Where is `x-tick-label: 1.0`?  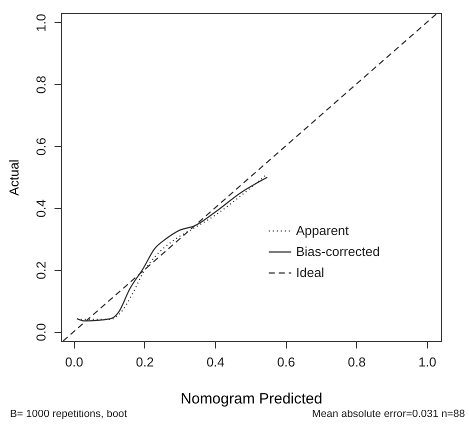
x-tick-label: 1.0 is located at coordinates (427, 362).